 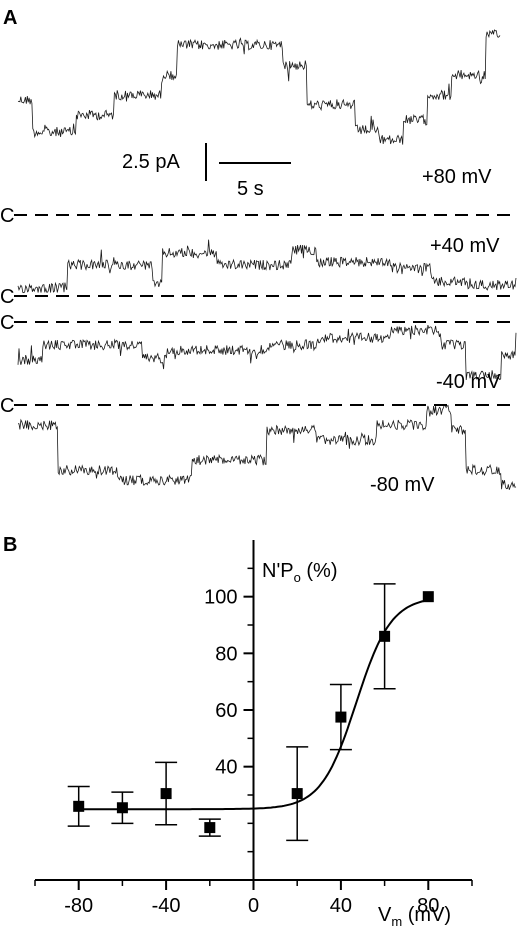 What do you see at coordinates (468, 382) in the screenshot?
I see `trace-voltage-label: -40 mV` at bounding box center [468, 382].